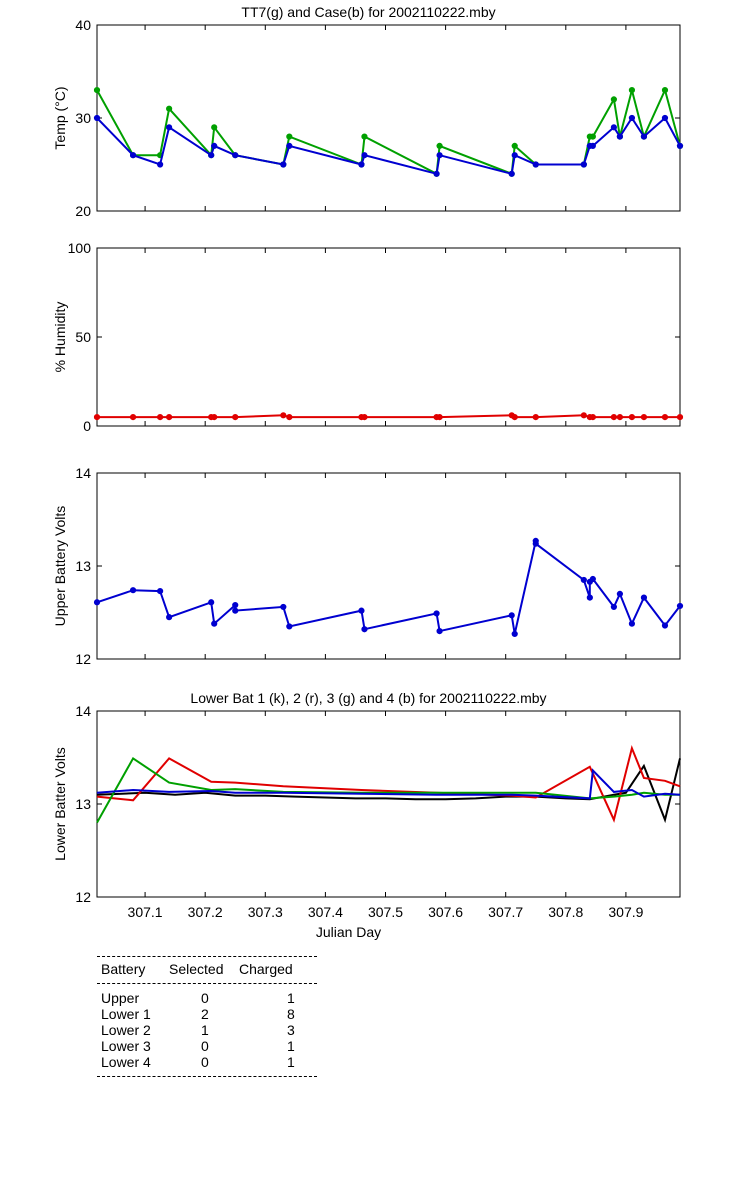 The image size is (750, 1200). Describe the element at coordinates (60, 337) in the screenshot. I see `y-axis-label: % Humidity` at that location.